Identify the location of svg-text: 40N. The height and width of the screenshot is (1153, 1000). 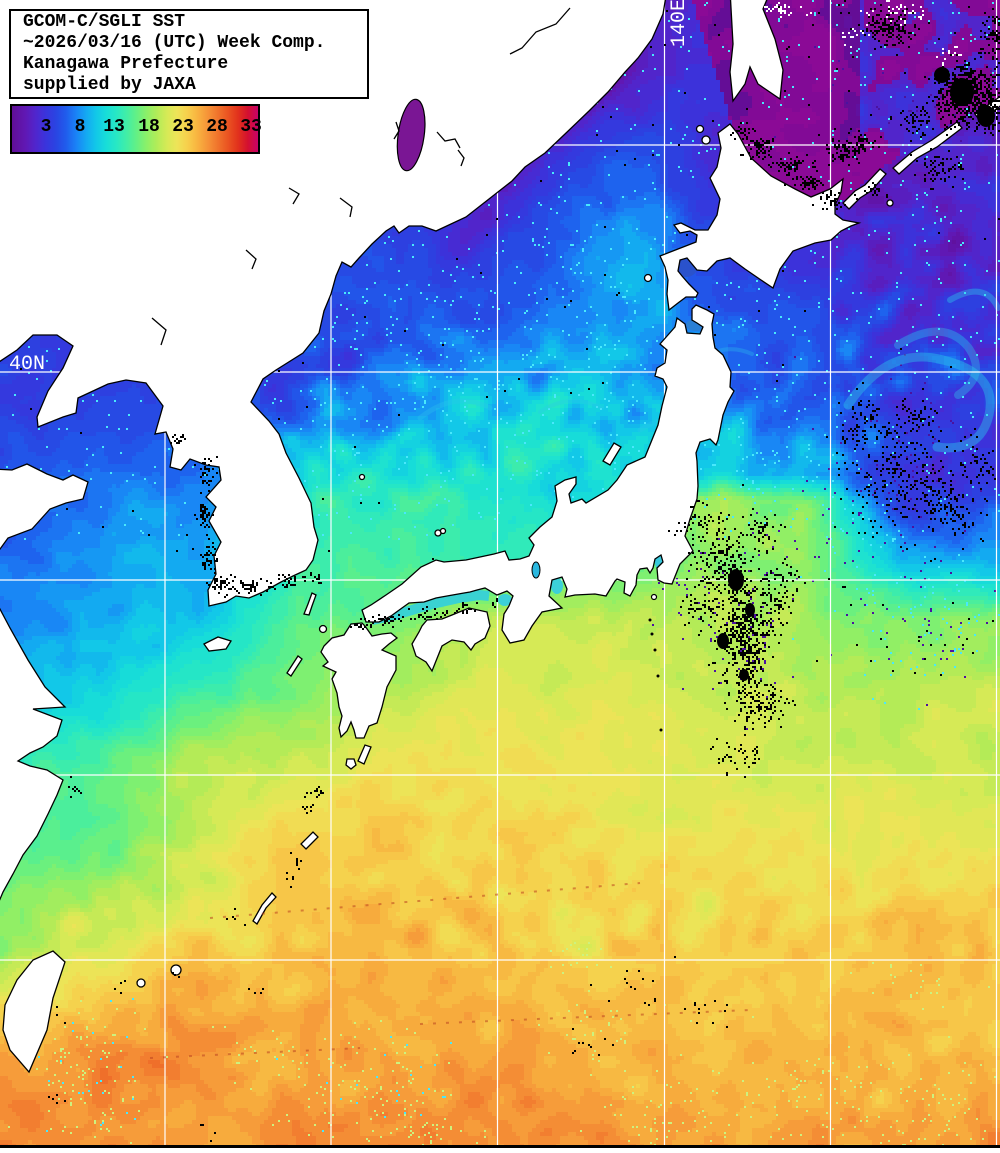
(27, 364).